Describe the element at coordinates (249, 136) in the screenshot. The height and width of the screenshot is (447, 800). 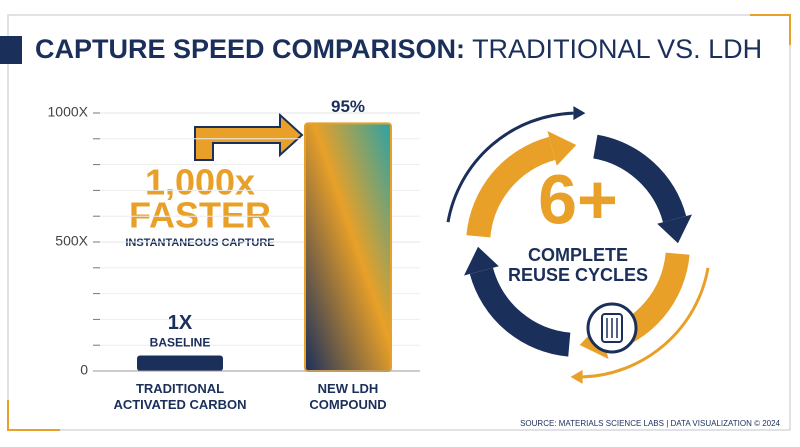
I see `callout-arrow` at that location.